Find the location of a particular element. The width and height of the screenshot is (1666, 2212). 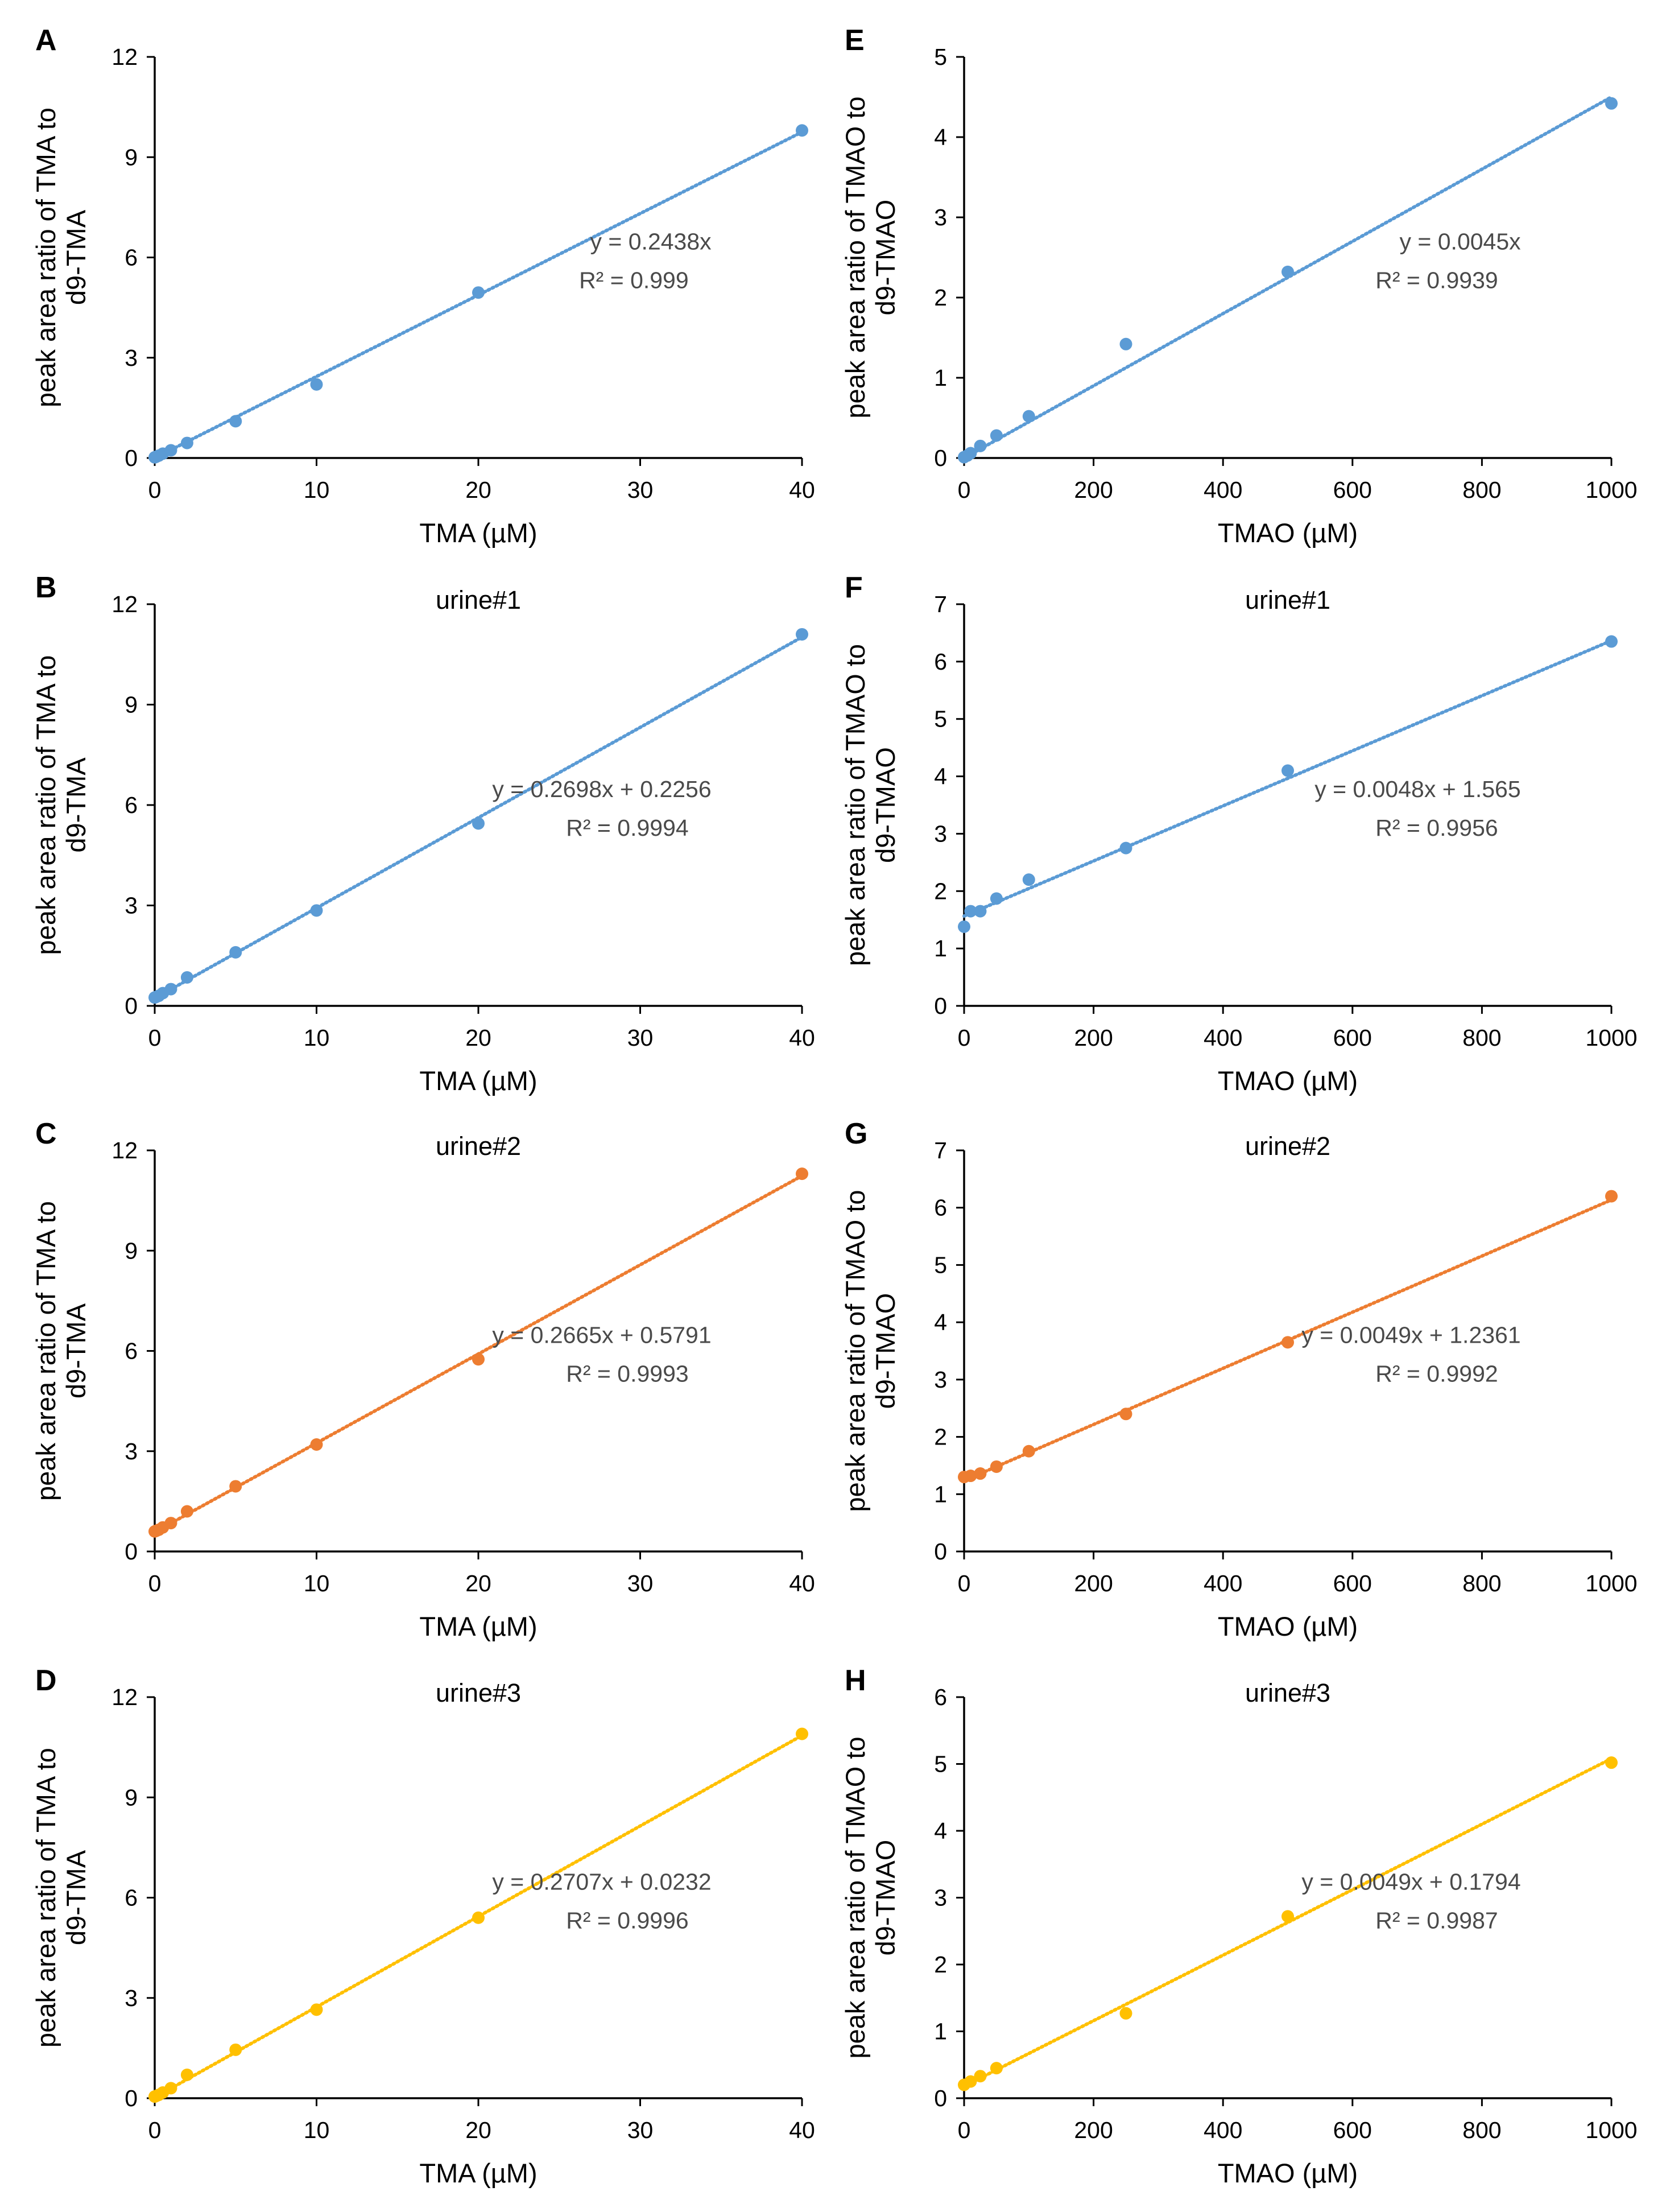

panel-letter: A is located at coordinates (46, 41).